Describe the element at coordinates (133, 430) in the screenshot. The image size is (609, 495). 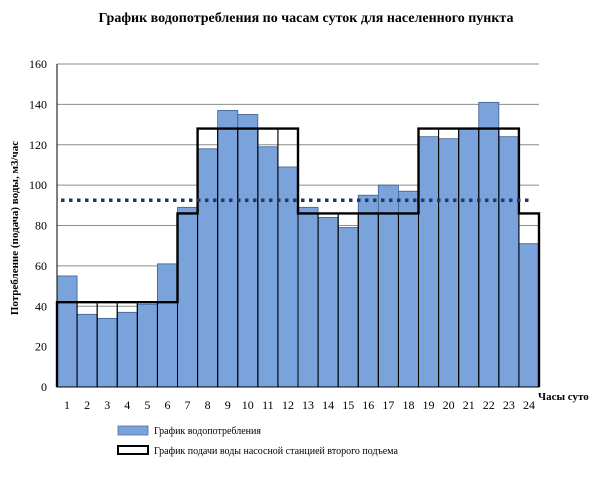
I see `legend-swatch-consumption` at that location.